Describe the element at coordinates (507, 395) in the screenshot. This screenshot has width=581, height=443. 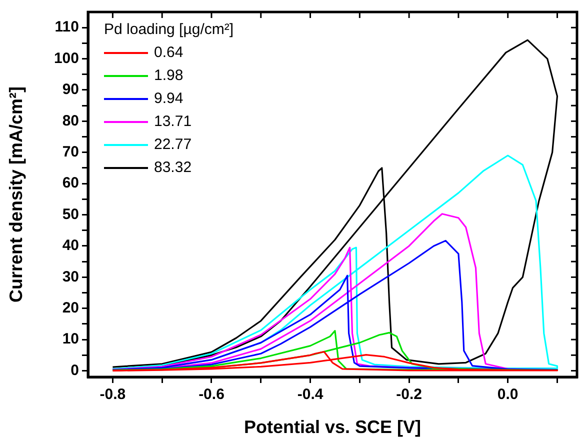
I see `x-tick-label: 0.0` at that location.